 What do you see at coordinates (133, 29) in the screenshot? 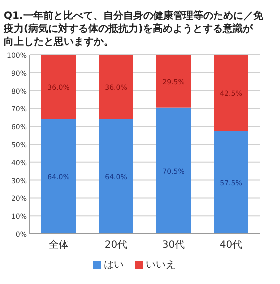
I see `chart-title: Q1.一年前と比べて、自分自身の健康管理等のために／免疫力(病気に対する体の抵抗力)を高めようとする意識が向上したと思いますか。` at bounding box center [133, 29].